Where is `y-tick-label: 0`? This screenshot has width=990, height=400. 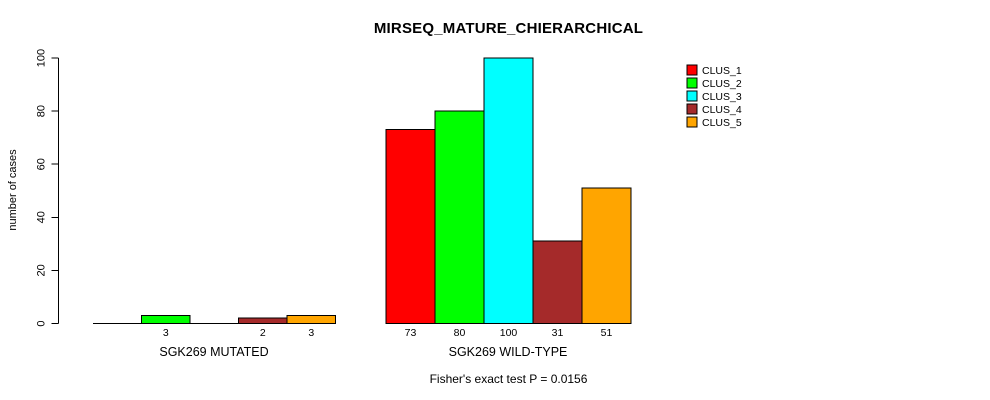 y-tick-label: 0 is located at coordinates (42, 323).